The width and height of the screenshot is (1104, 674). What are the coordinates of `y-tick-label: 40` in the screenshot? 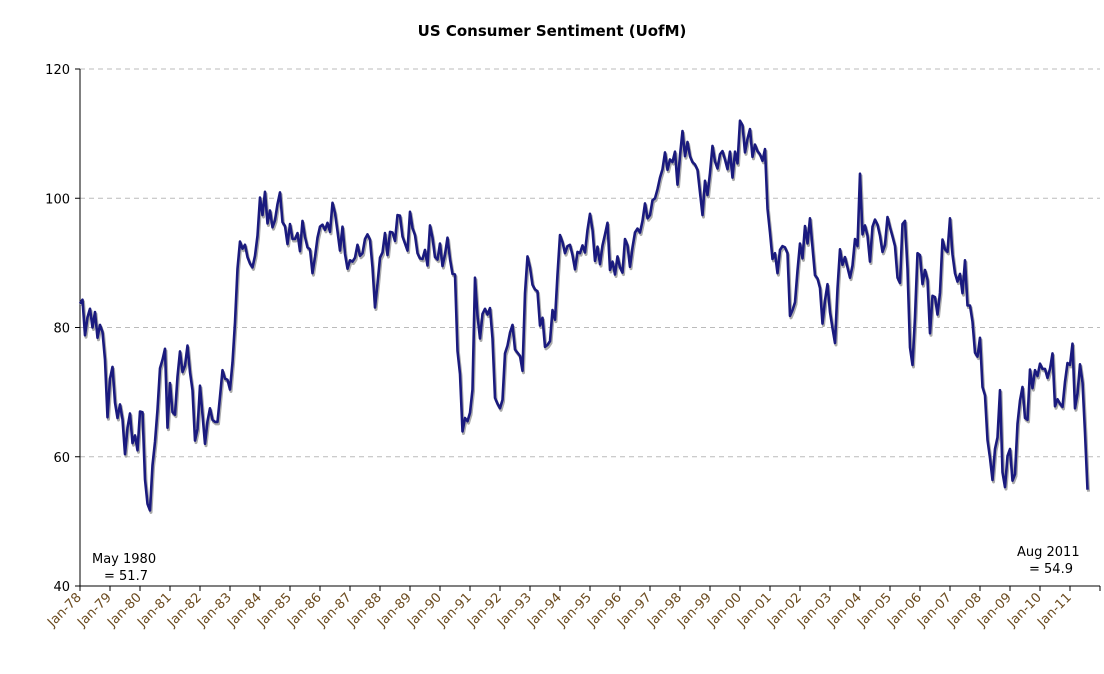 It's located at (61, 587).